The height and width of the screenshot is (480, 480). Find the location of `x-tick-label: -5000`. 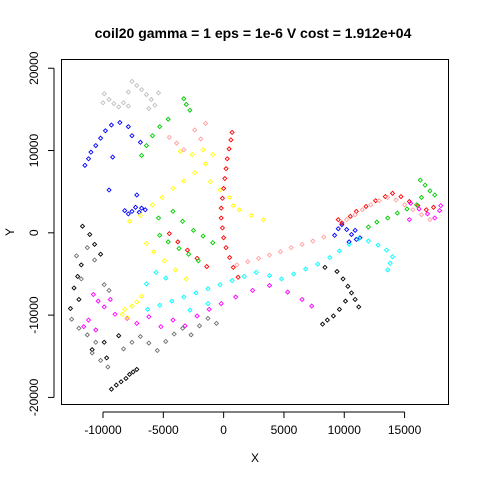

x-tick-label: -5000 is located at coordinates (163, 430).